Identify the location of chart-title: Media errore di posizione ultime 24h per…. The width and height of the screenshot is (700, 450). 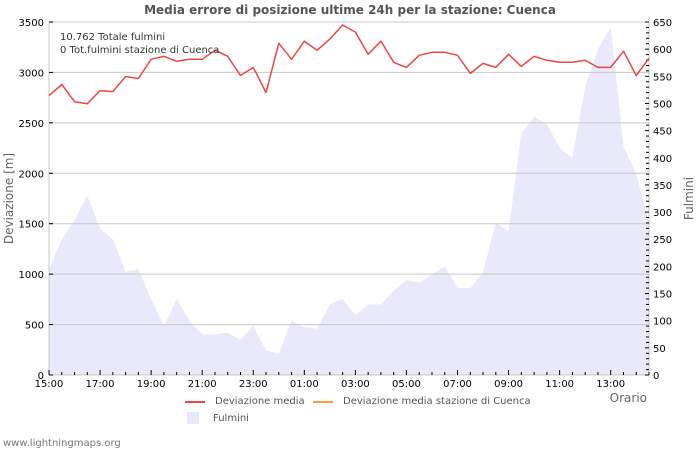
(350, 10).